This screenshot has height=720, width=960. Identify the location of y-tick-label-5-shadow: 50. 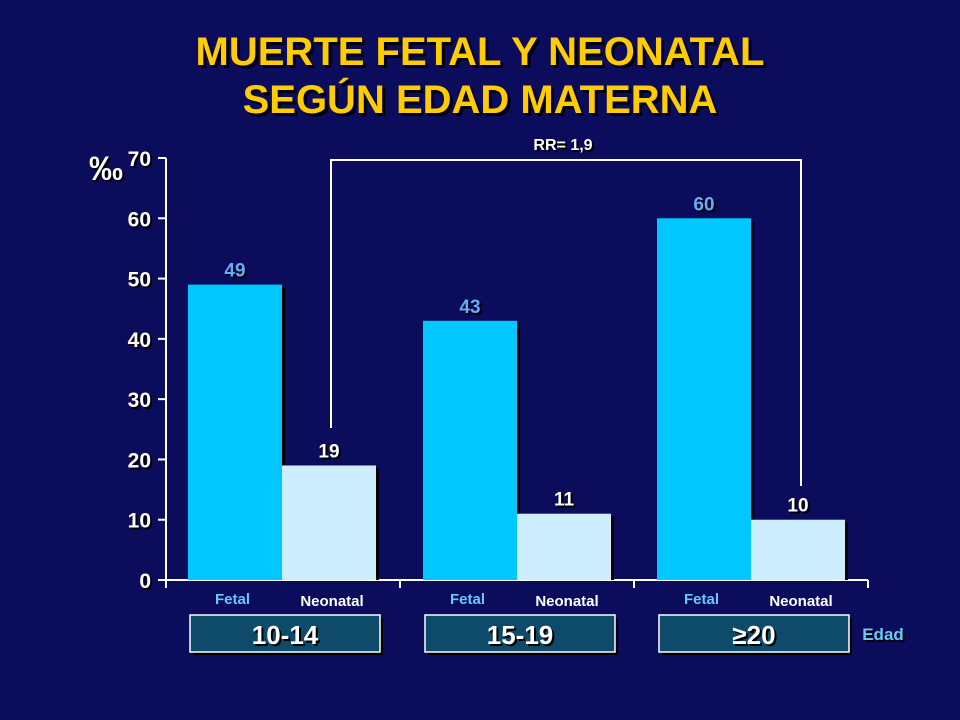
(141, 282).